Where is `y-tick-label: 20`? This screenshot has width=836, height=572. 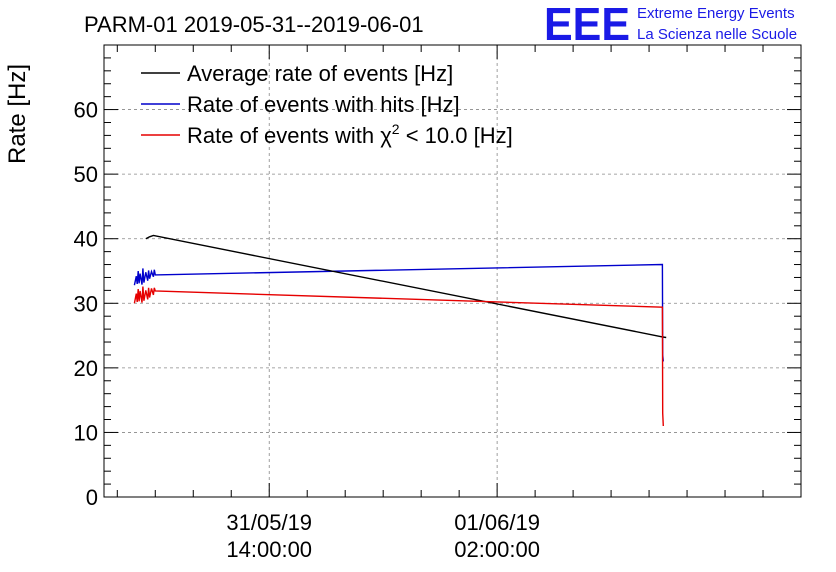 y-tick-label: 20 is located at coordinates (86, 368).